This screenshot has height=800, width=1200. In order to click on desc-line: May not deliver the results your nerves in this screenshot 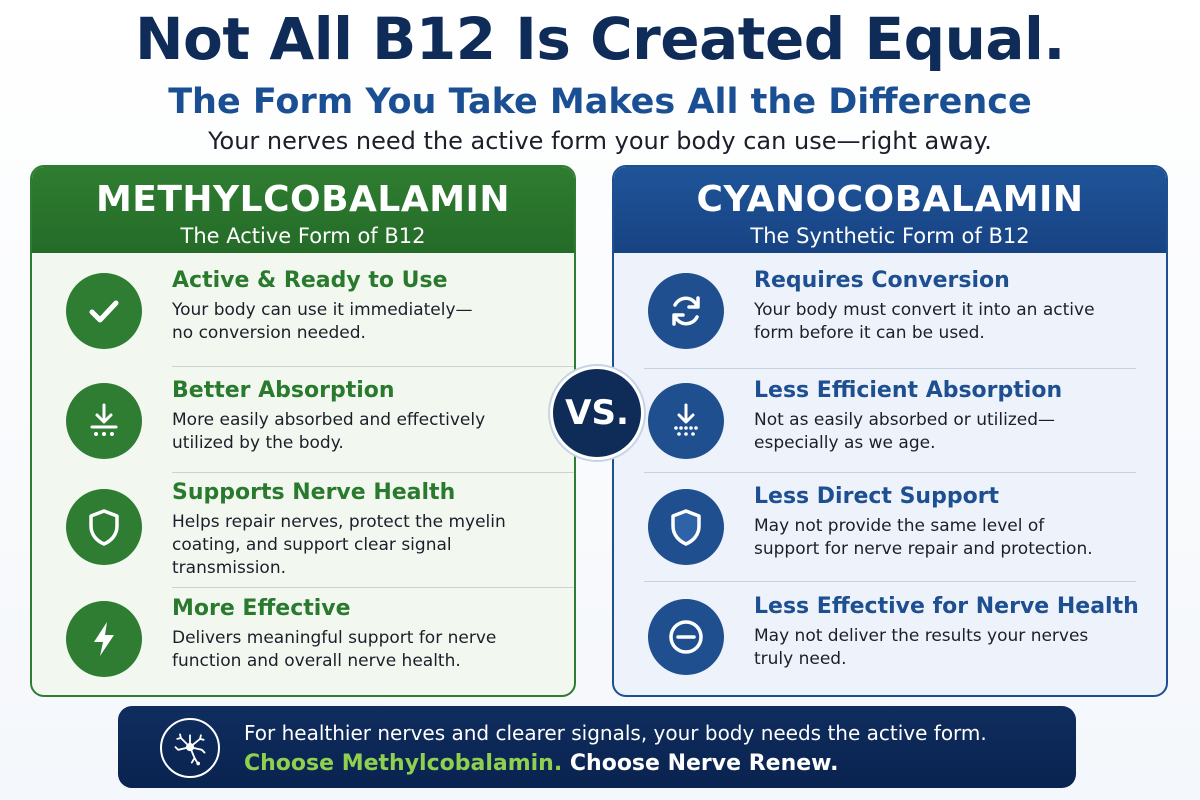, I will do `click(921, 636)`.